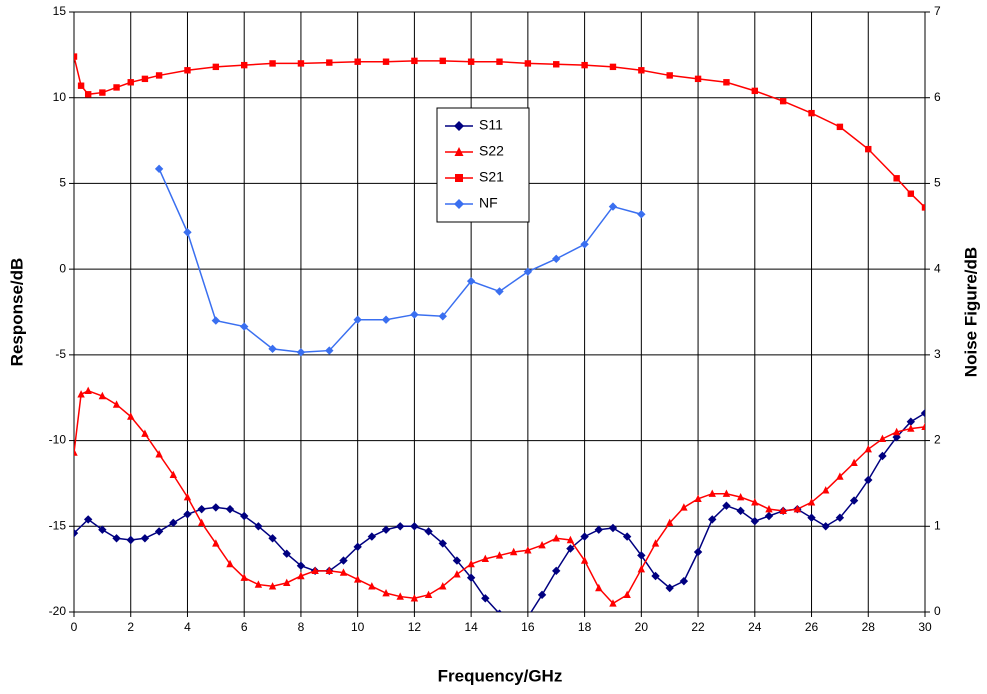 Image resolution: width=987 pixels, height=694 pixels. Describe the element at coordinates (60, 11) in the screenshot. I see `y-tick-label: 15` at that location.